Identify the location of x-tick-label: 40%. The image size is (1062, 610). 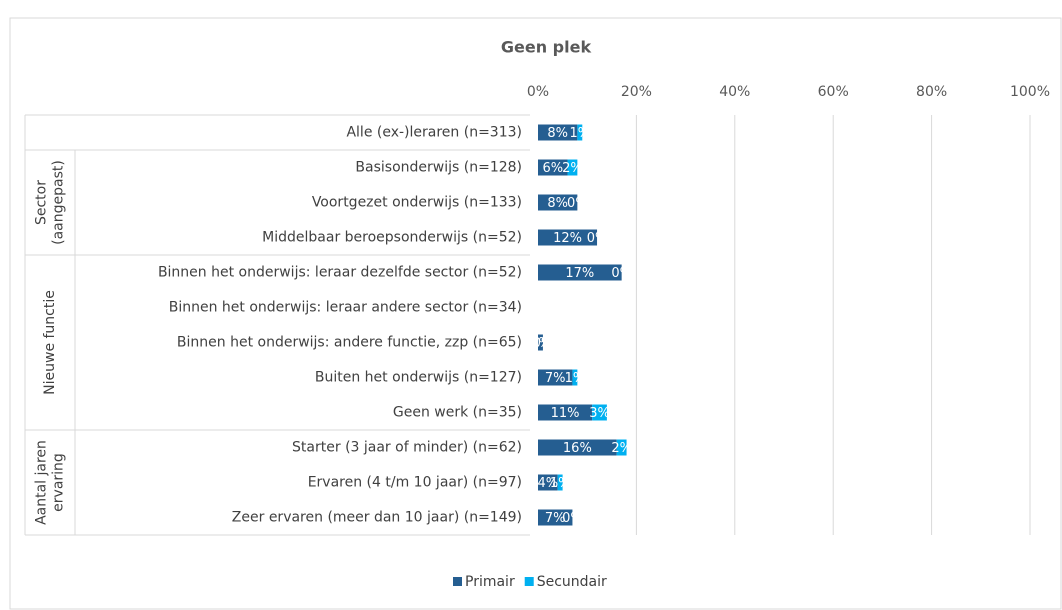
(734, 92).